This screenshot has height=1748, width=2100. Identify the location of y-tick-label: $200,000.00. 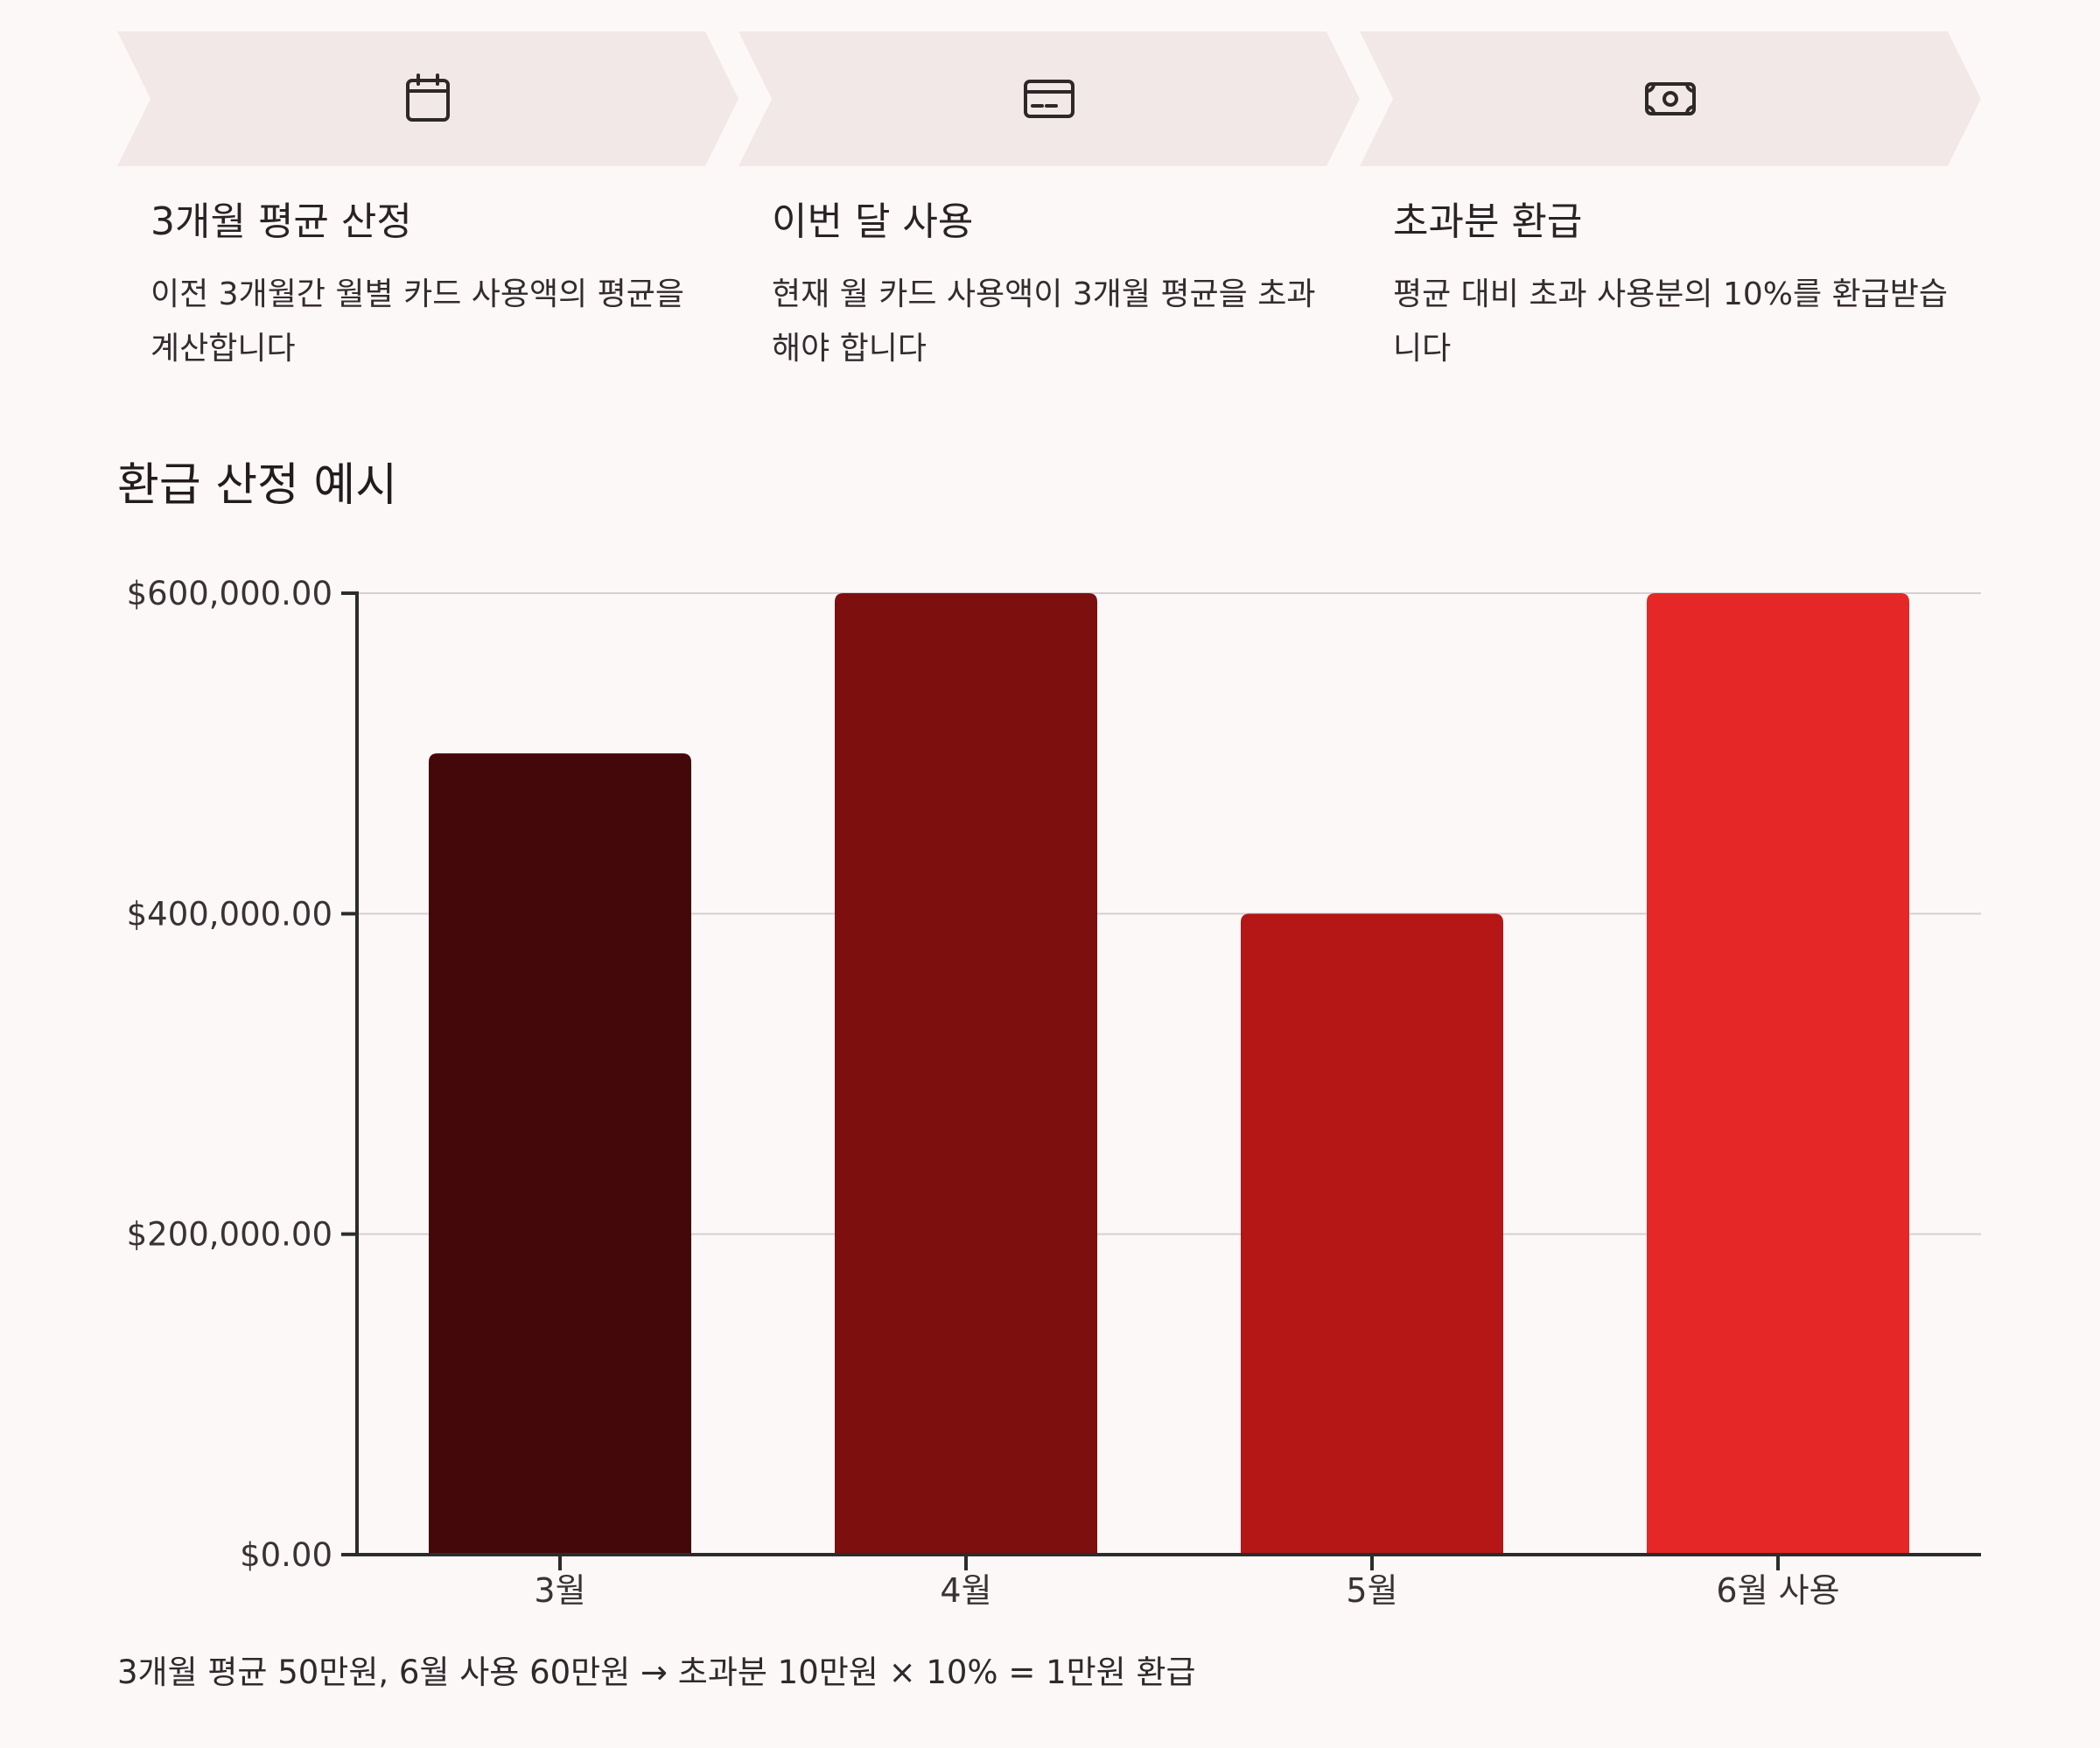
(229, 1235).